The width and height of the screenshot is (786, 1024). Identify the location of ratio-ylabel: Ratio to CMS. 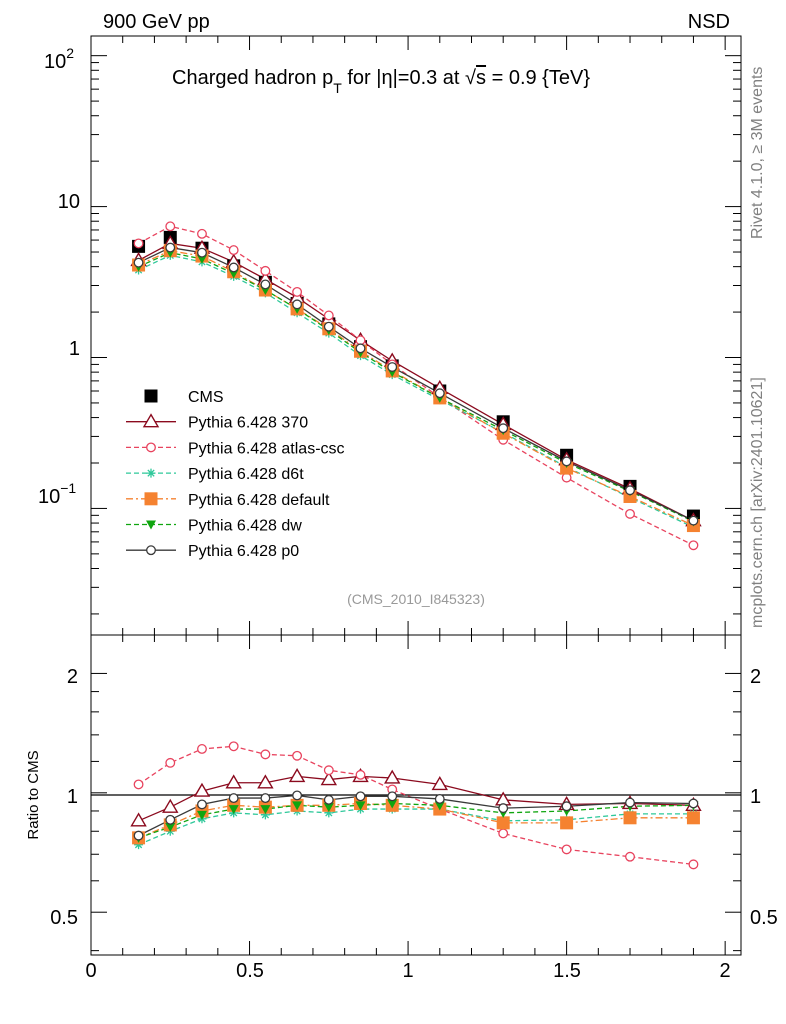
(33, 794).